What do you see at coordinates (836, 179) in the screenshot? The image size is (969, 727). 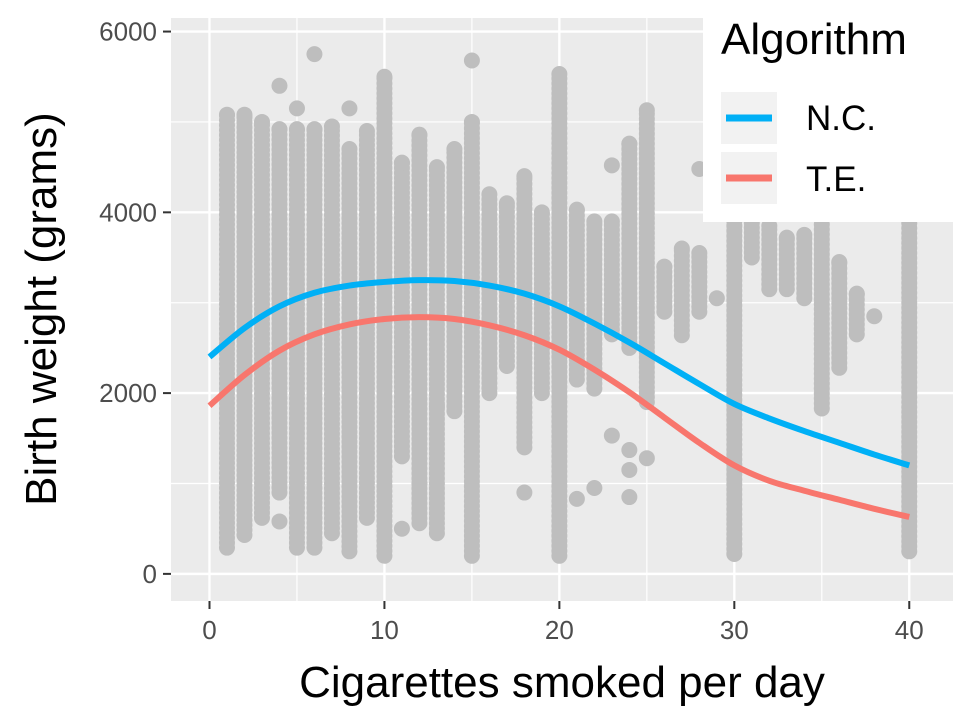 I see `legend-label-te: T.E.` at bounding box center [836, 179].